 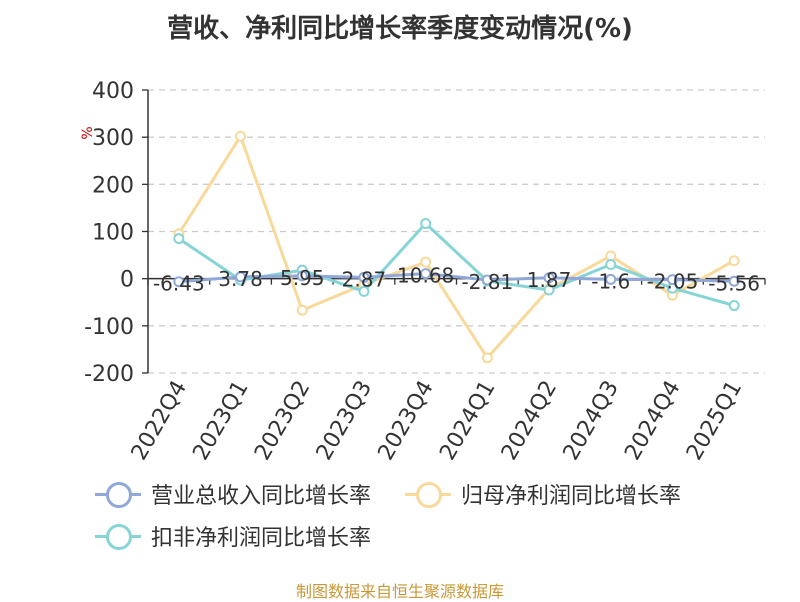 What do you see at coordinates (282, 421) in the screenshot?
I see `x-category-label: 2023Q2` at bounding box center [282, 421].